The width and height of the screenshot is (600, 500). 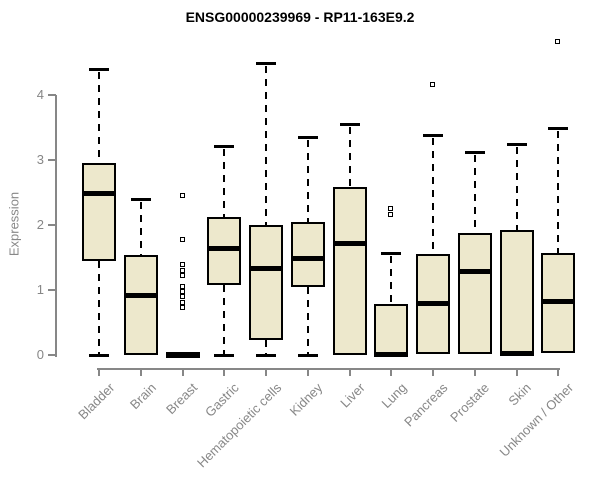 What do you see at coordinates (99, 355) in the screenshot?
I see `boxplot-bladder-lower-cap` at bounding box center [99, 355].